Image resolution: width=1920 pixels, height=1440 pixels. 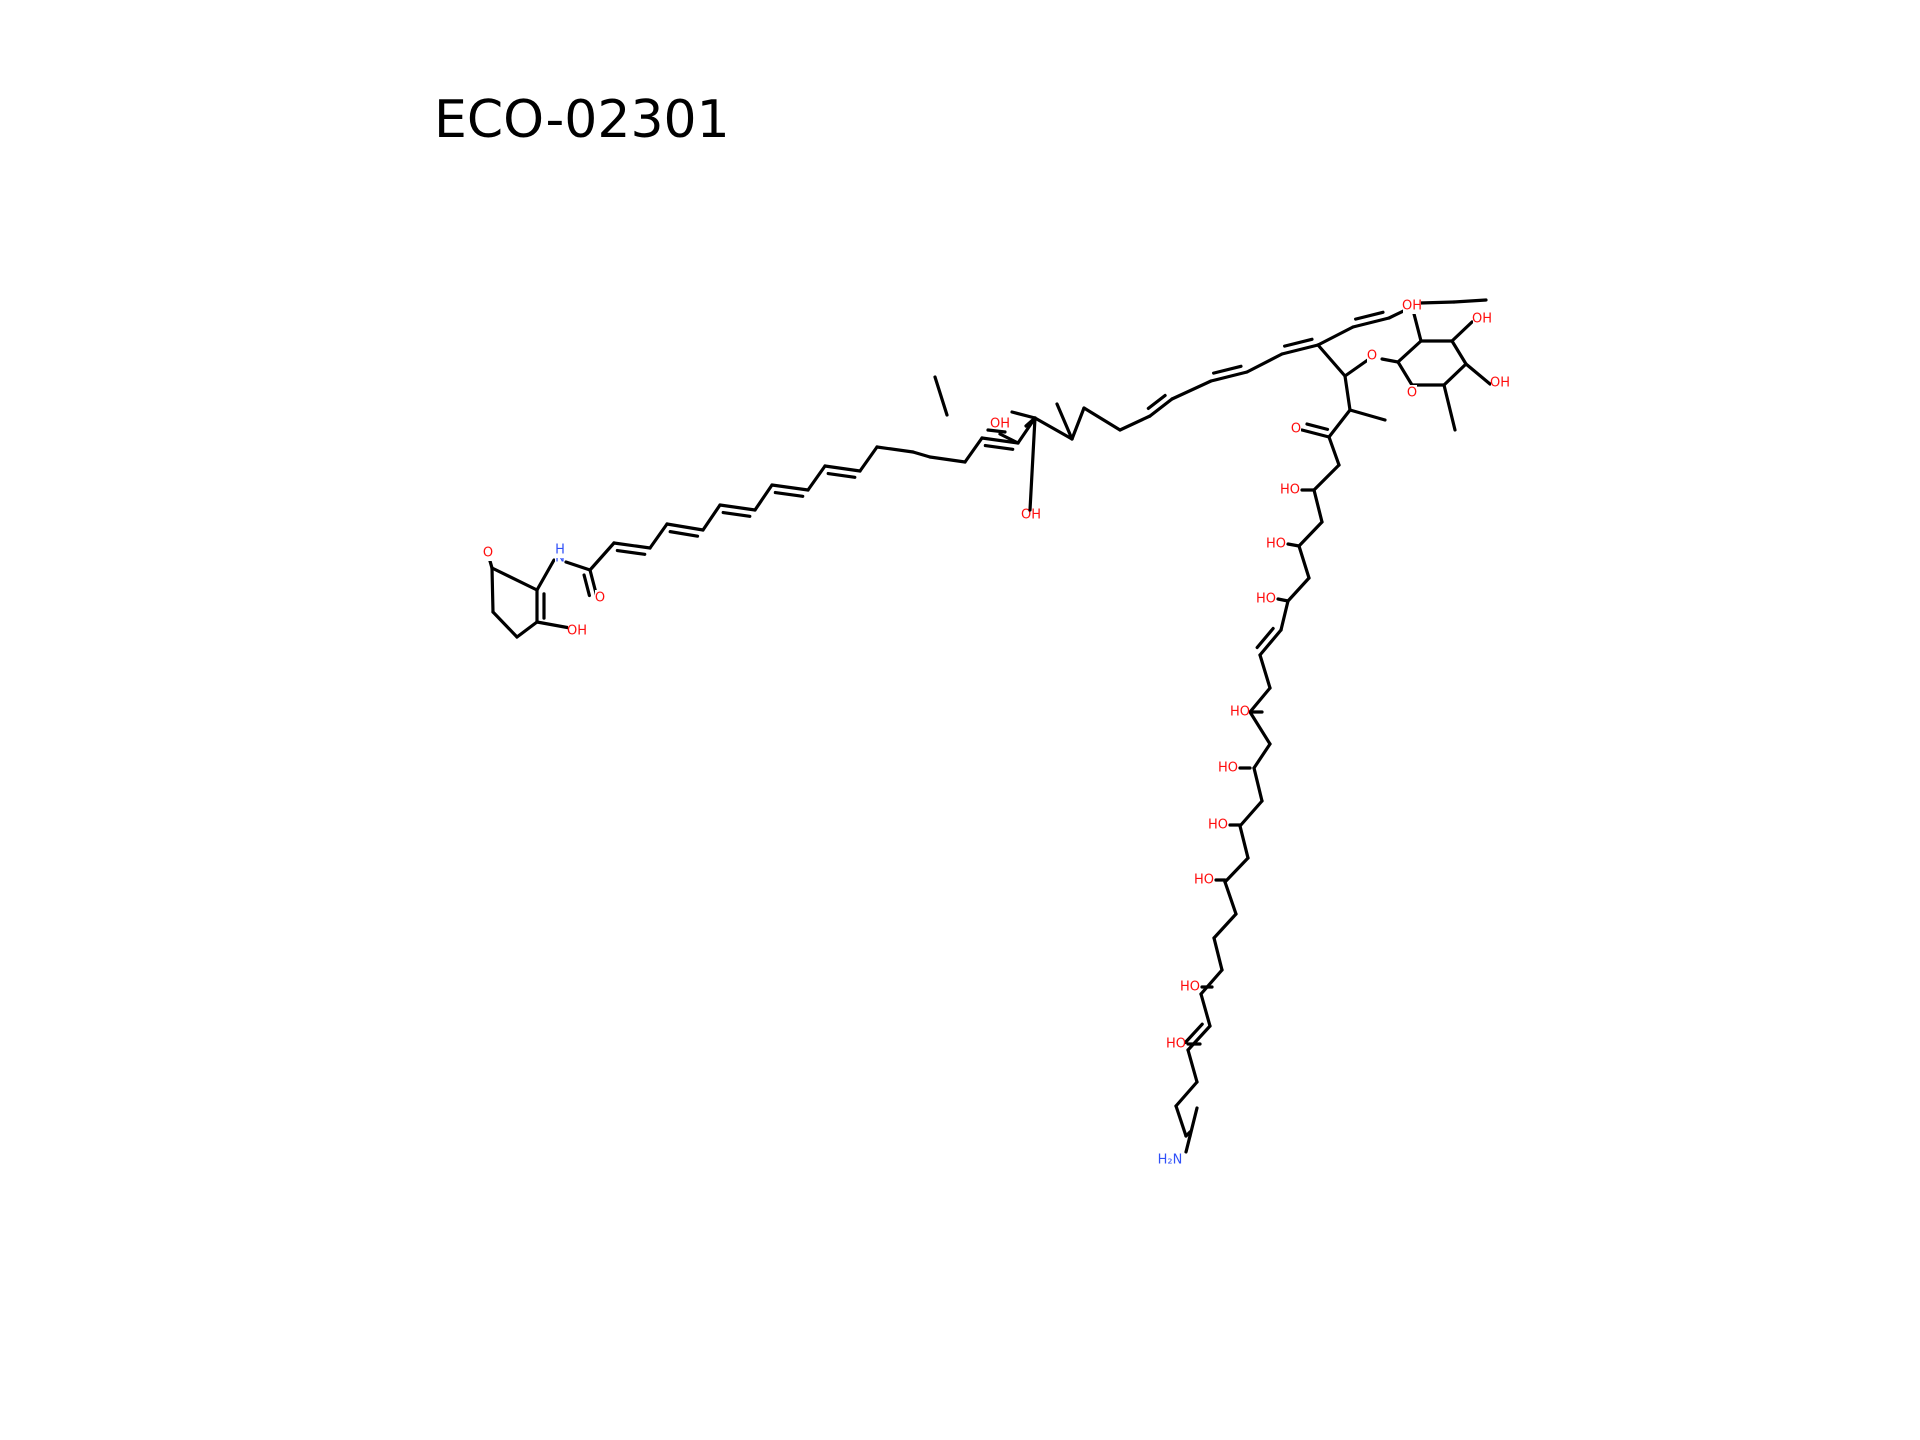 I want to click on ring-oxygen-label: O, so click(x=1412, y=393).